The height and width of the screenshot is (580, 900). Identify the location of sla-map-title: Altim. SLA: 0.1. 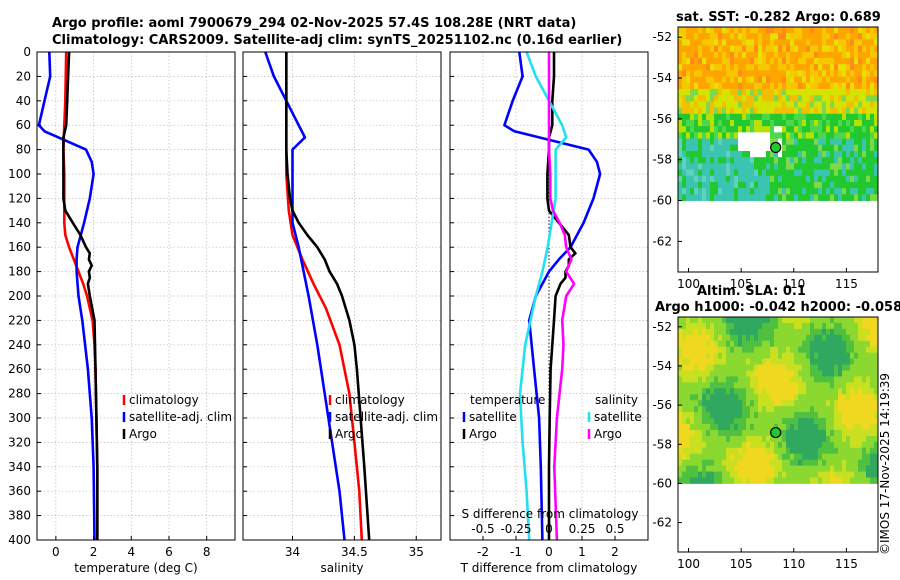
(751, 291).